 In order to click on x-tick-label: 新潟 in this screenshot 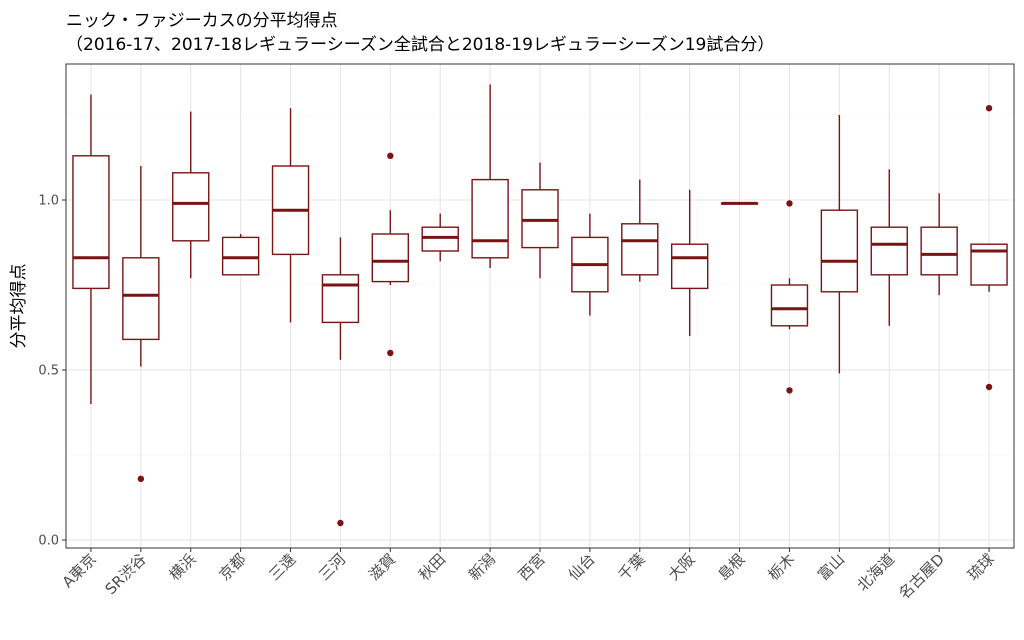, I will do `click(482, 567)`.